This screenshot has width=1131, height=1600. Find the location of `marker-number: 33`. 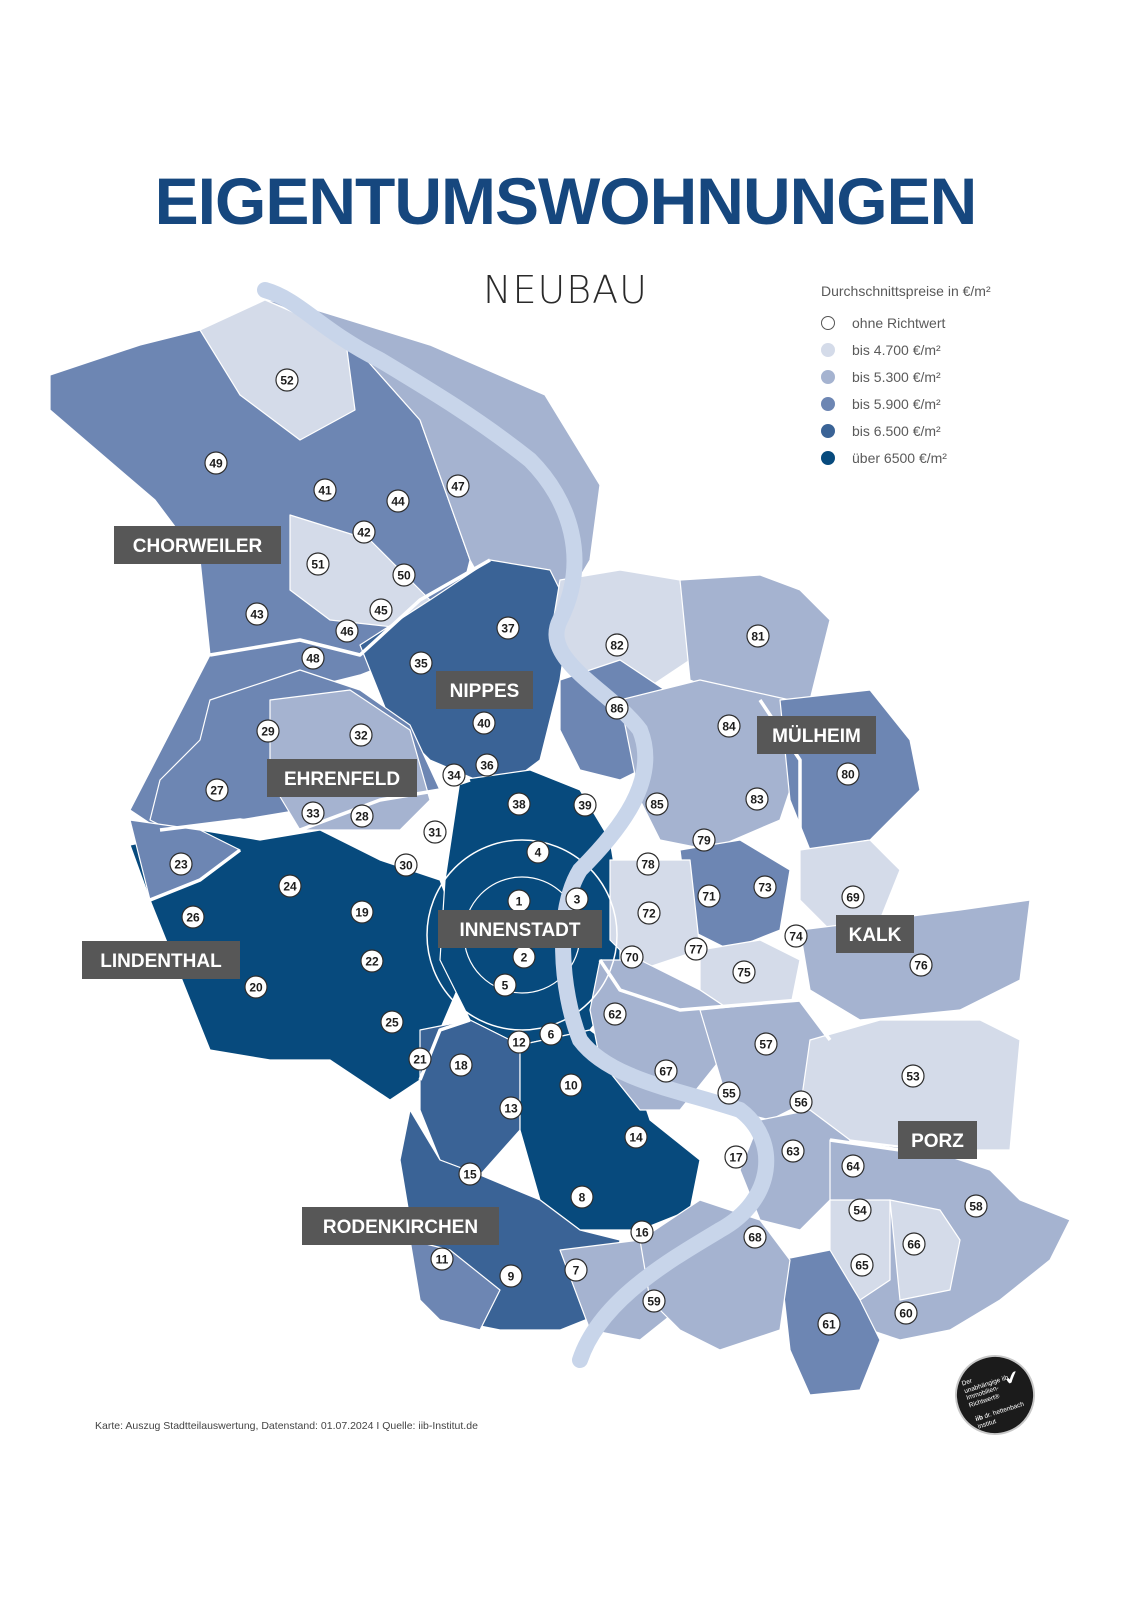

marker-number: 33 is located at coordinates (313, 814).